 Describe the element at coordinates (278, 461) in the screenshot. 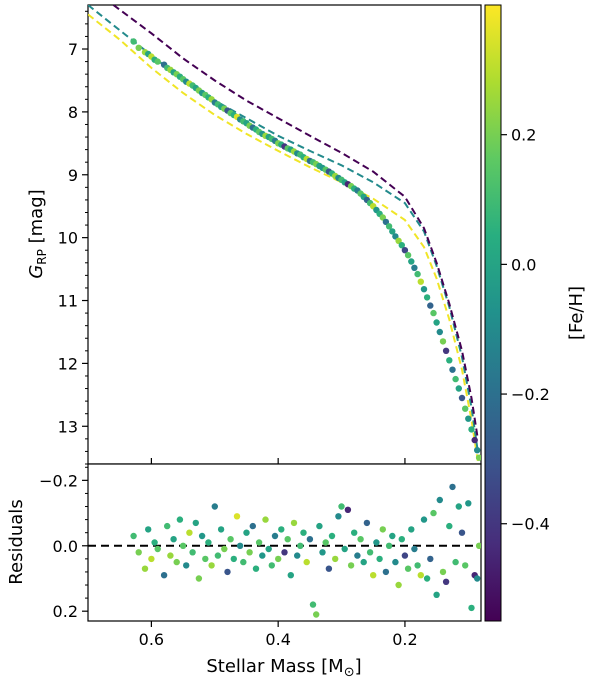

I see `main-x-ticks` at that location.